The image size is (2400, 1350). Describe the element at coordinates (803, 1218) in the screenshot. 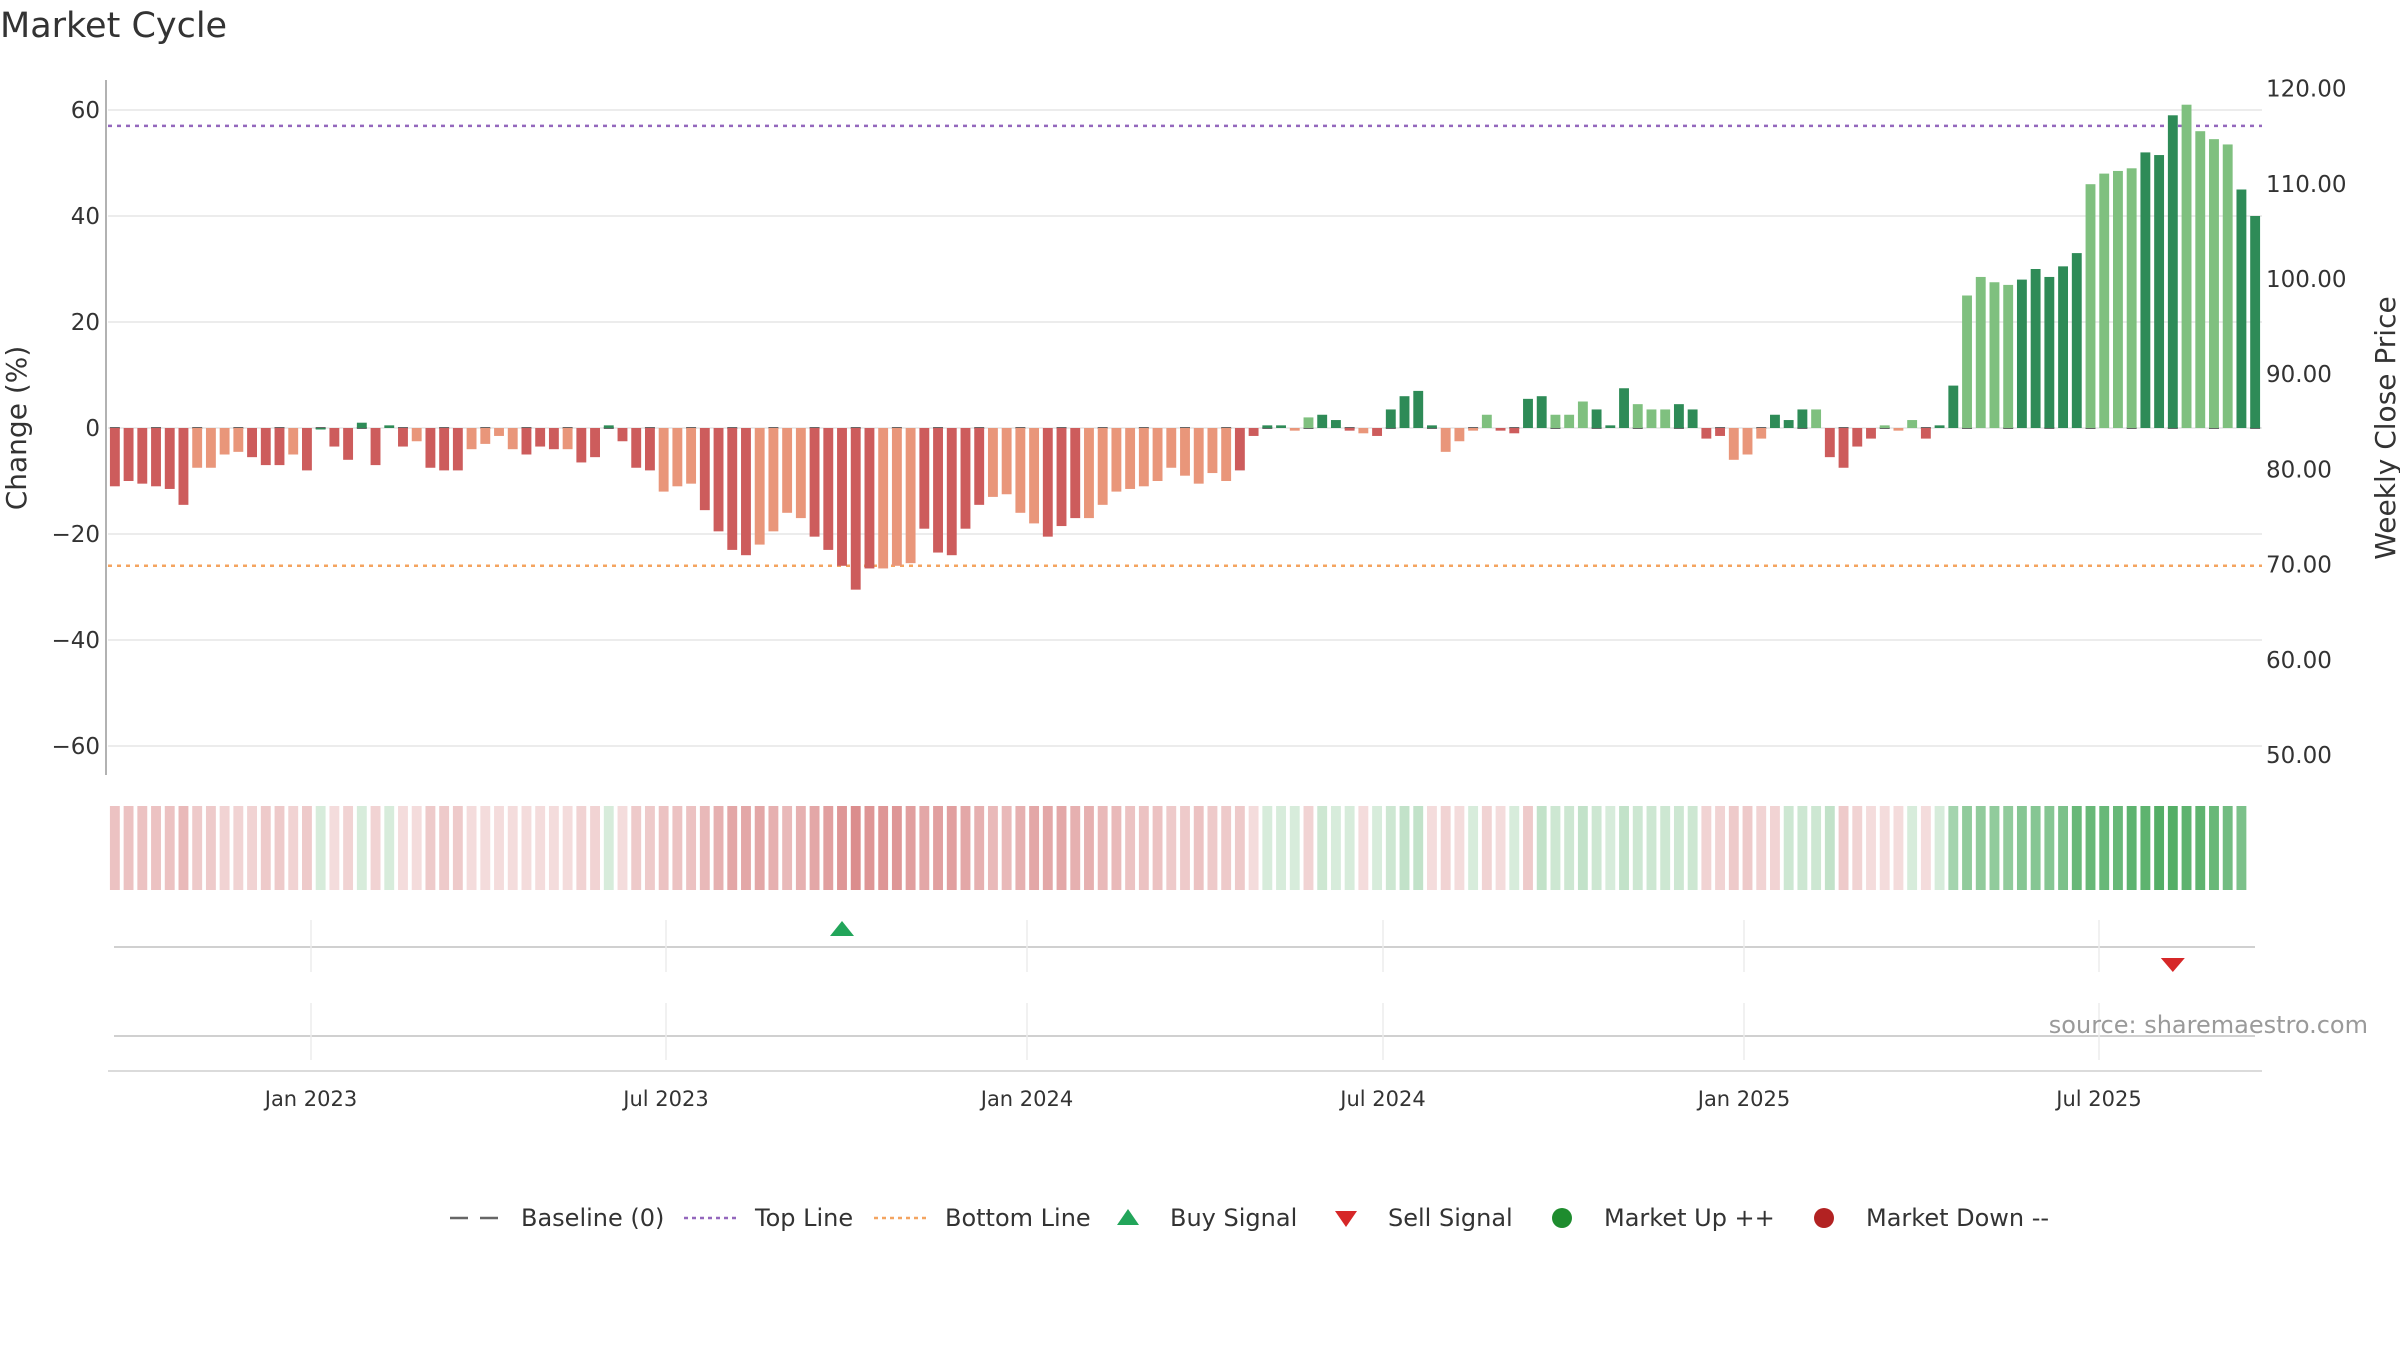

I see `legend-label: Top Line` at that location.